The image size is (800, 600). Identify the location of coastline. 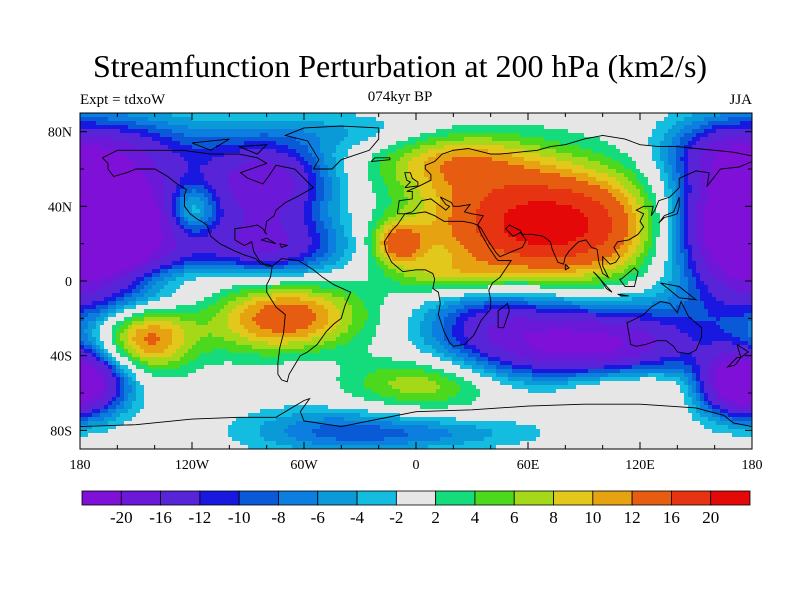
(503, 315).